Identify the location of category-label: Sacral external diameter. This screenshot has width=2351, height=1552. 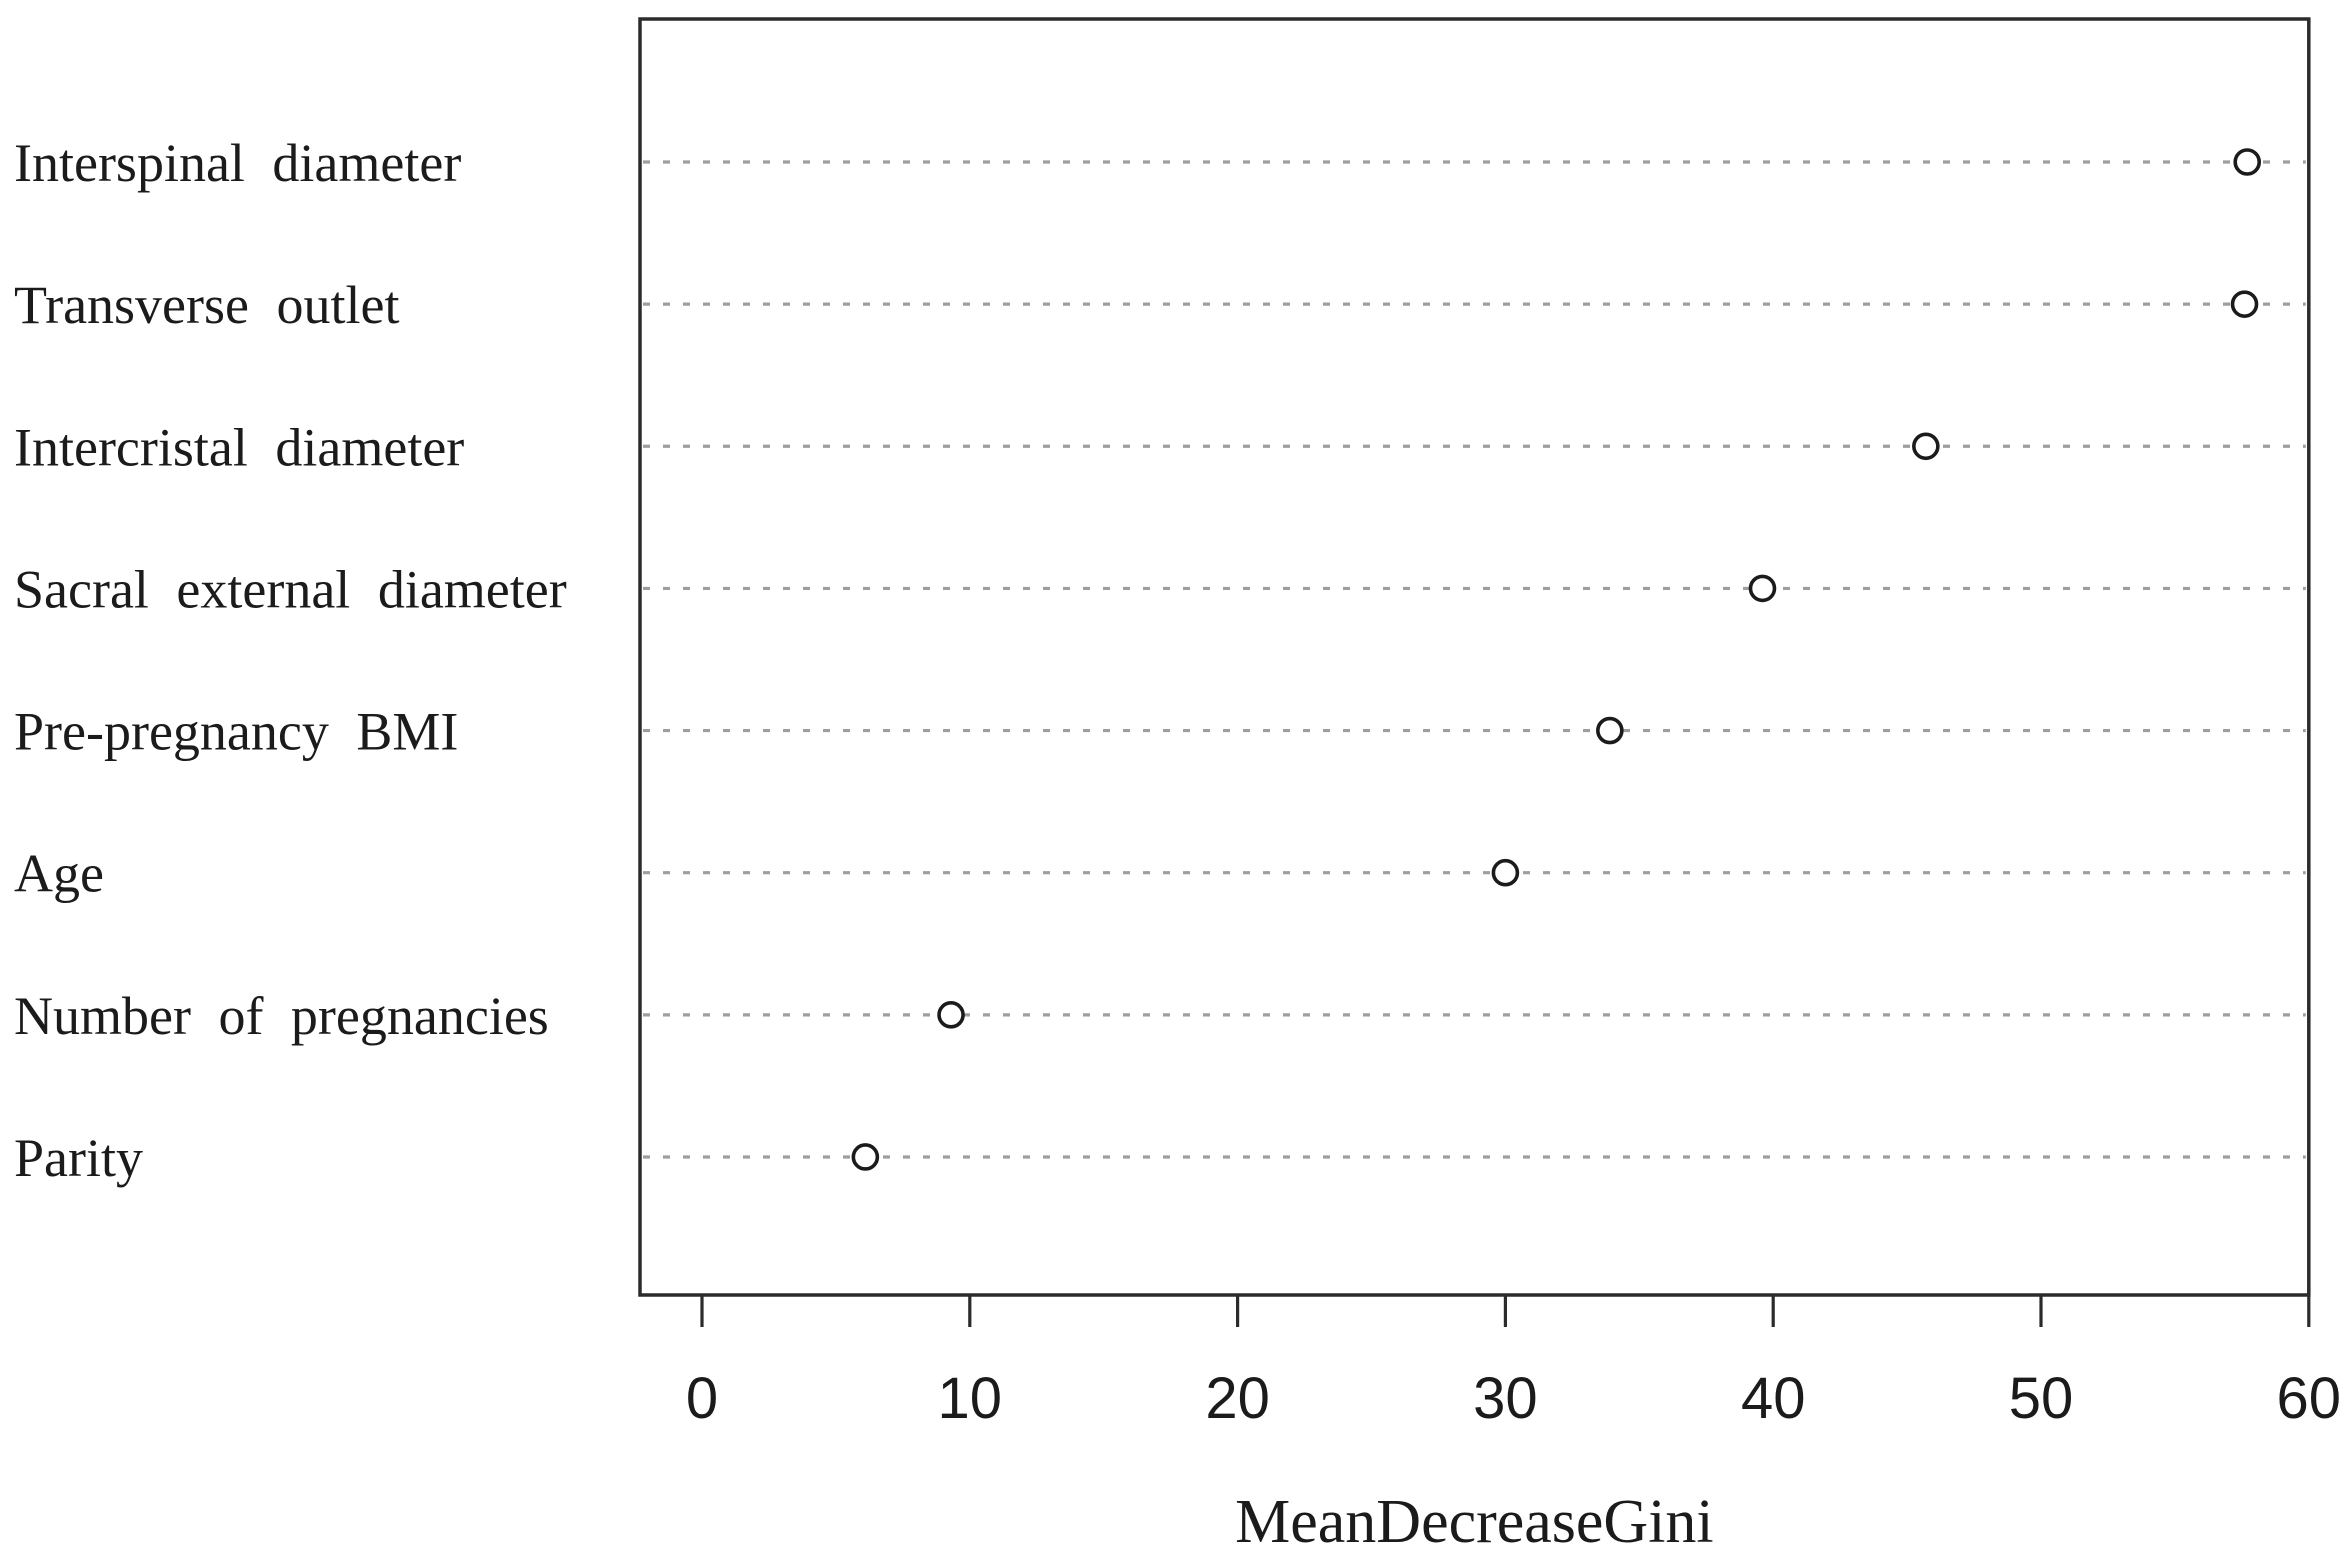
(290, 589).